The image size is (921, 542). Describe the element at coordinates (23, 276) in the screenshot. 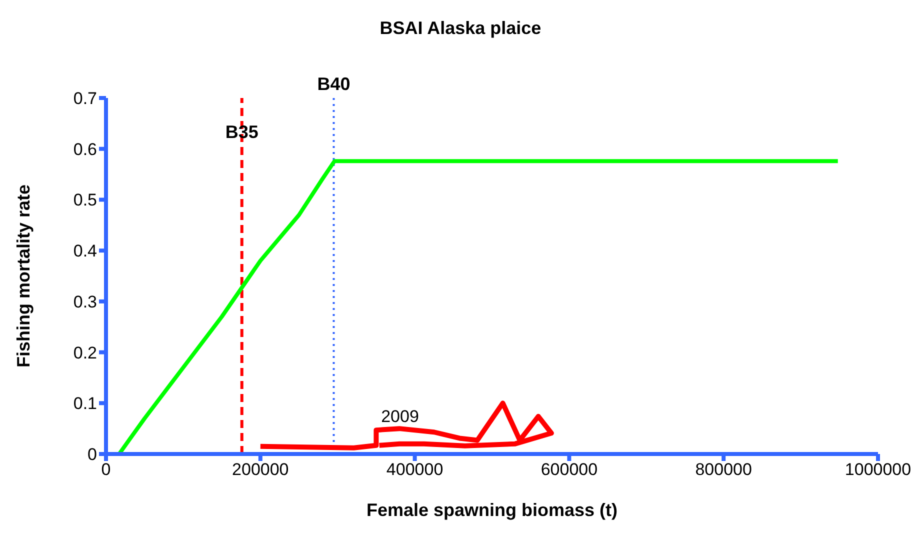

I see `y-axis-title: Fishing mortality rate` at that location.